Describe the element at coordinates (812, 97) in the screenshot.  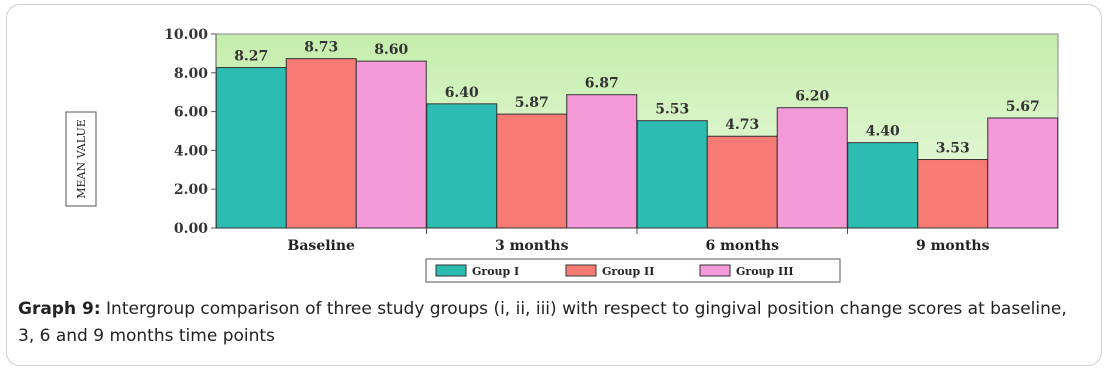
I see `bar-value-label: 6.20` at that location.